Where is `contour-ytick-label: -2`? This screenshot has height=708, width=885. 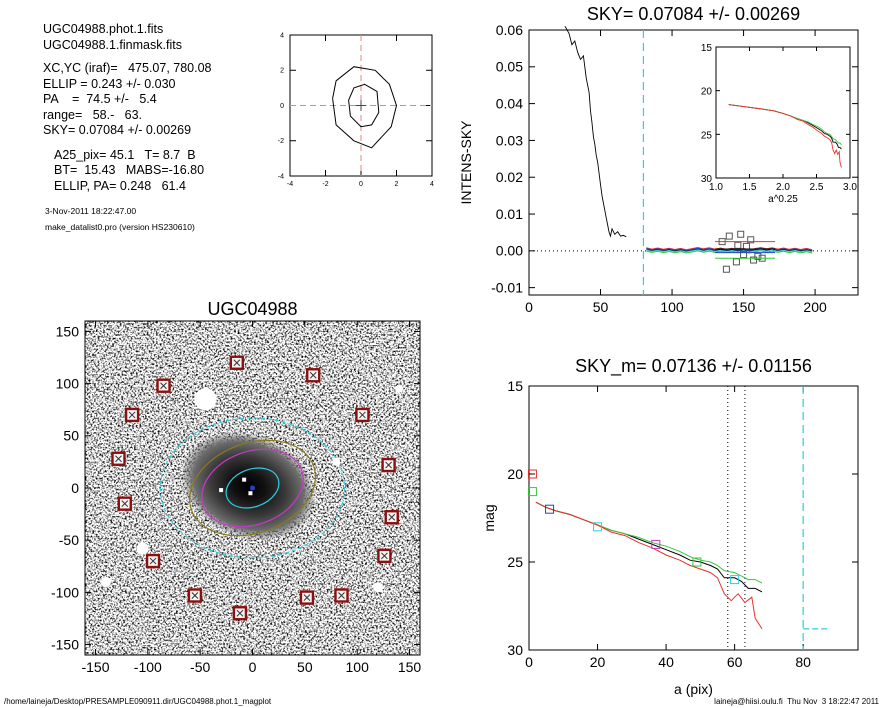 contour-ytick-label: -2 is located at coordinates (281, 141).